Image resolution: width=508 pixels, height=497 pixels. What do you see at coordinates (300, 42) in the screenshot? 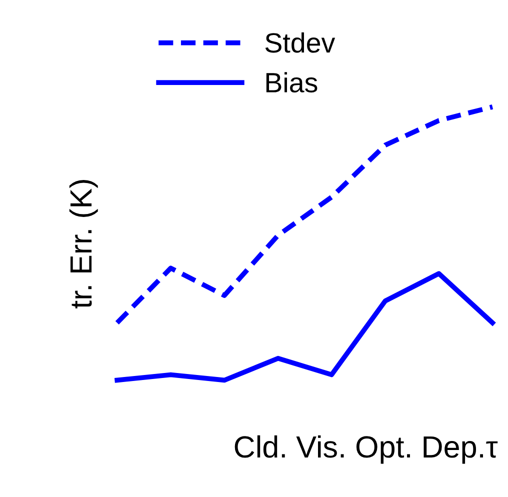
I see `legend-label: Stdev` at bounding box center [300, 42].